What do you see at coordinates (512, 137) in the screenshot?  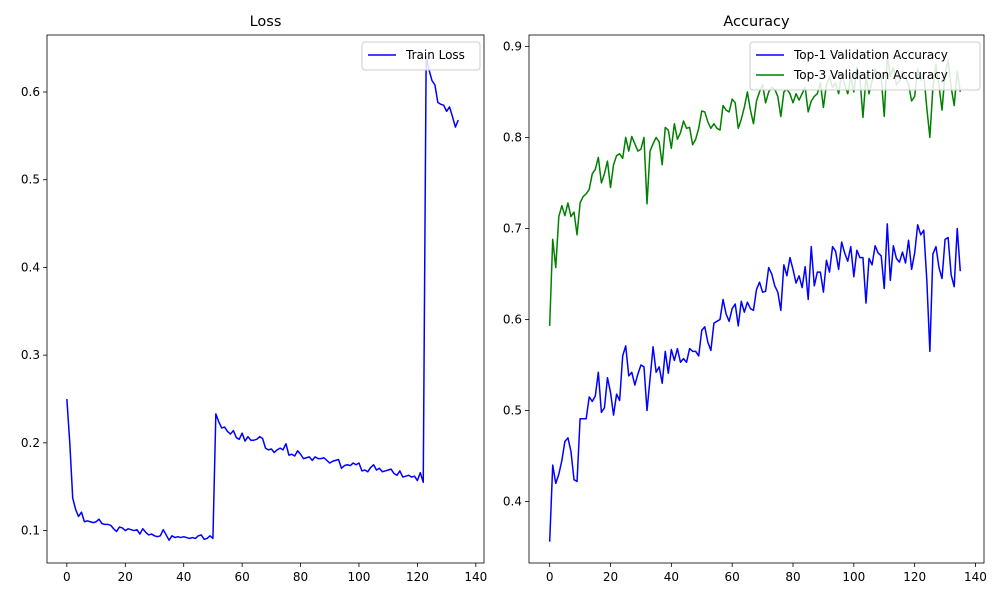 I see `y-tick-label: 0.8` at bounding box center [512, 137].